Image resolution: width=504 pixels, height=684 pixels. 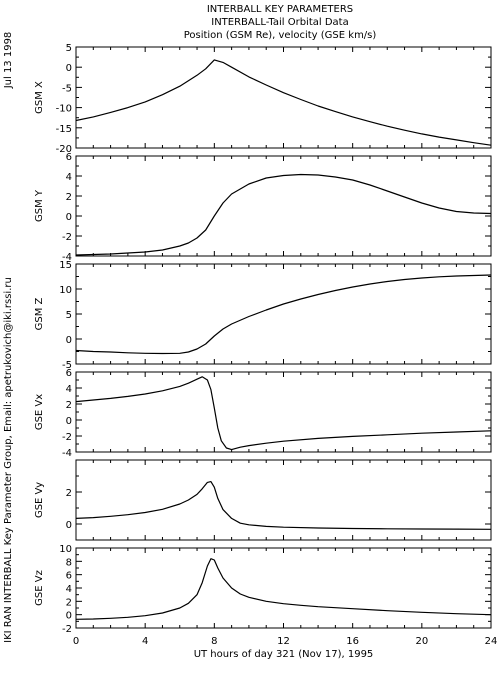 What do you see at coordinates (64, 149) in the screenshot?
I see `y-tick-label: -20` at bounding box center [64, 149].